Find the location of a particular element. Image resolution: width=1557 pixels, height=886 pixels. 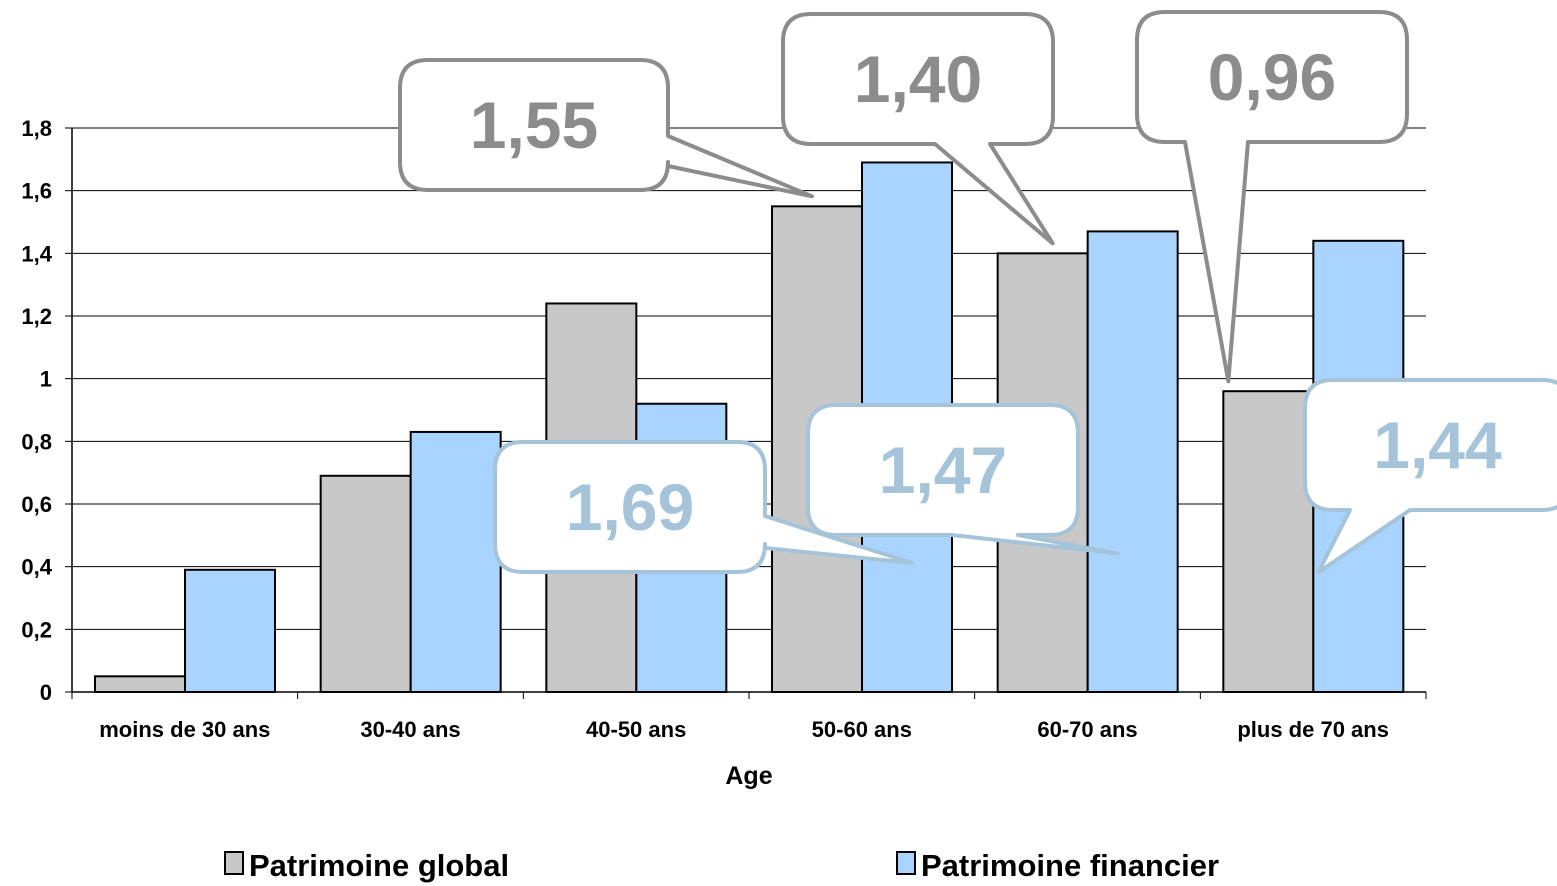

y-tick-label: 1,8 is located at coordinates (36, 128).